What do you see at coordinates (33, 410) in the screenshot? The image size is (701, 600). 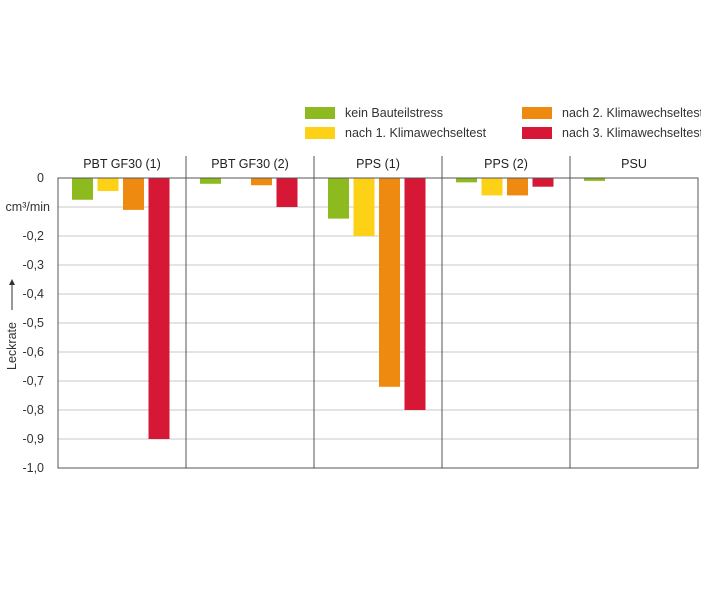 I see `y-tick-label: -0,8` at bounding box center [33, 410].